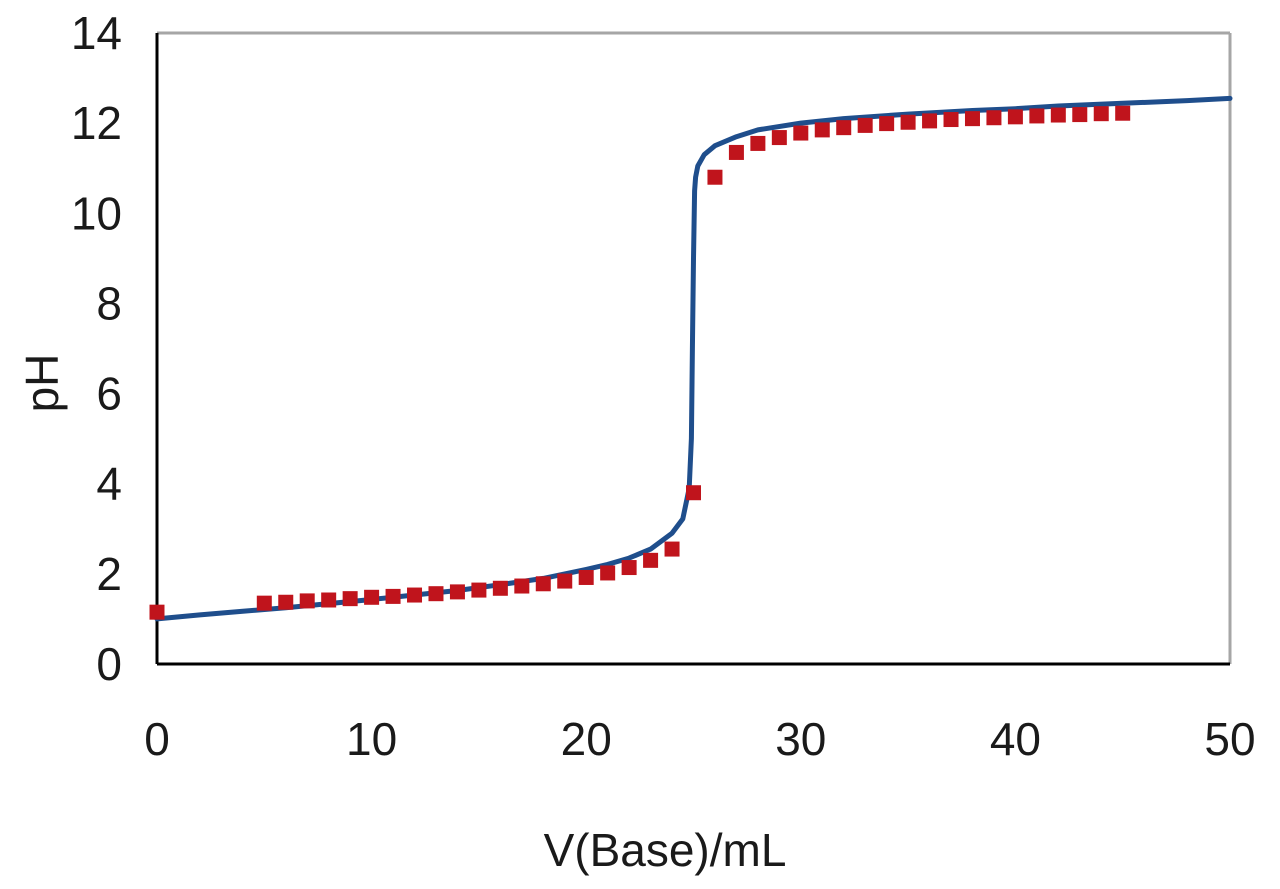 This screenshot has width=1280, height=889. I want to click on x-tick-label: 20, so click(586, 739).